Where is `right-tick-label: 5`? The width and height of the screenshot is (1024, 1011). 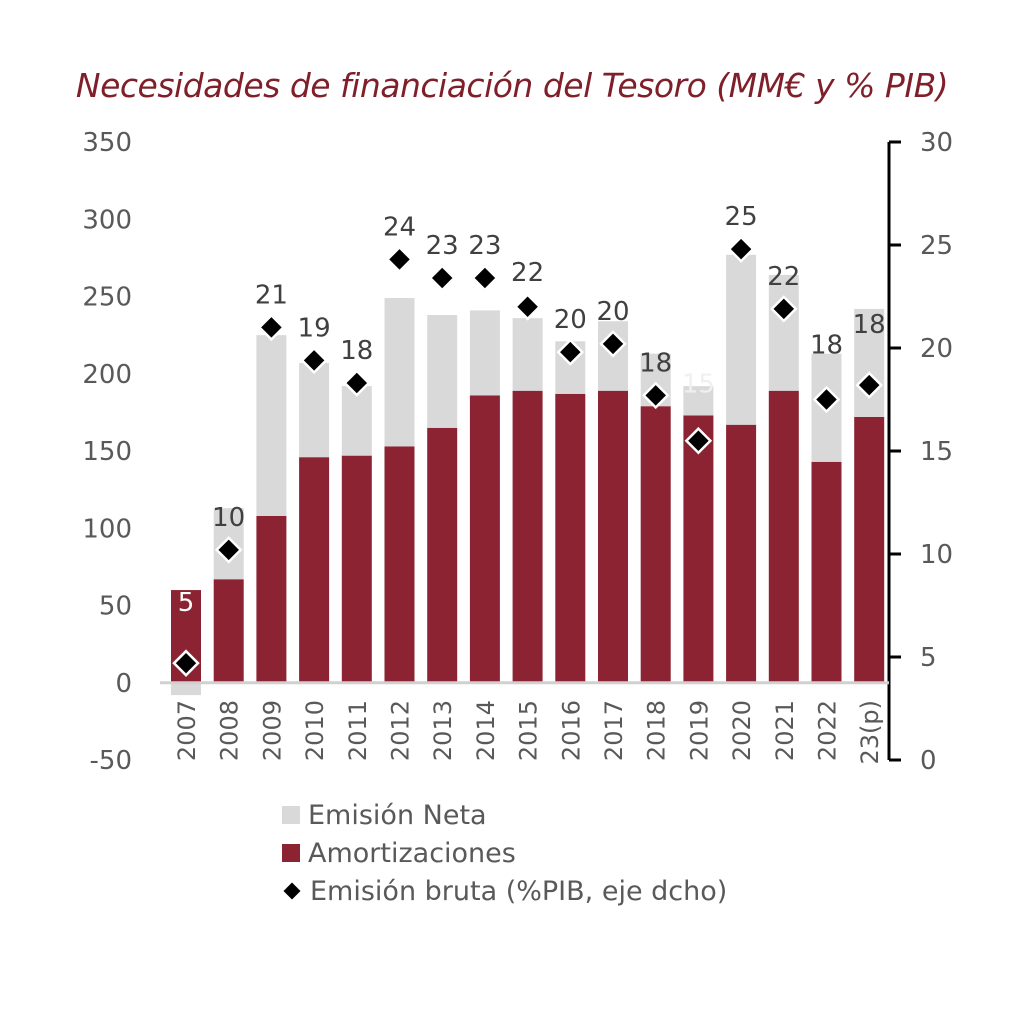
right-tick-label: 5 is located at coordinates (928, 658).